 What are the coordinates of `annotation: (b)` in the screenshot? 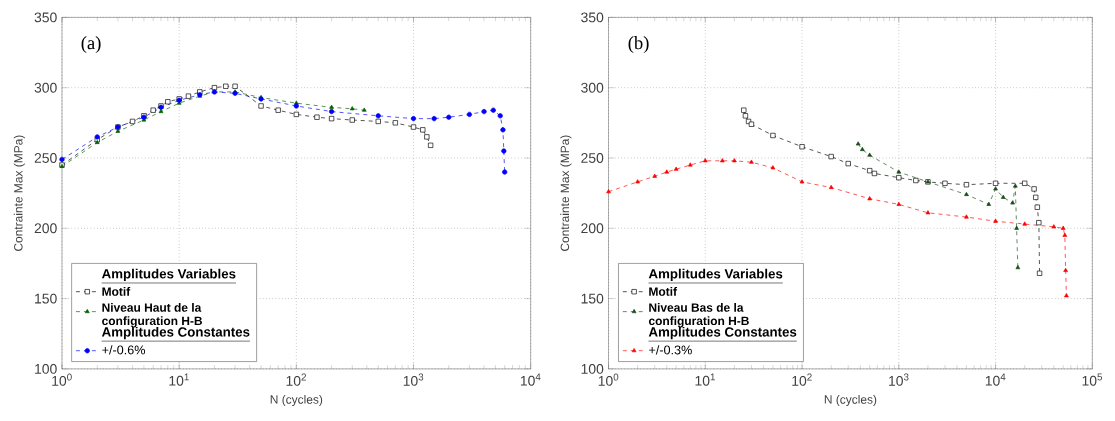 It's located at (638, 44).